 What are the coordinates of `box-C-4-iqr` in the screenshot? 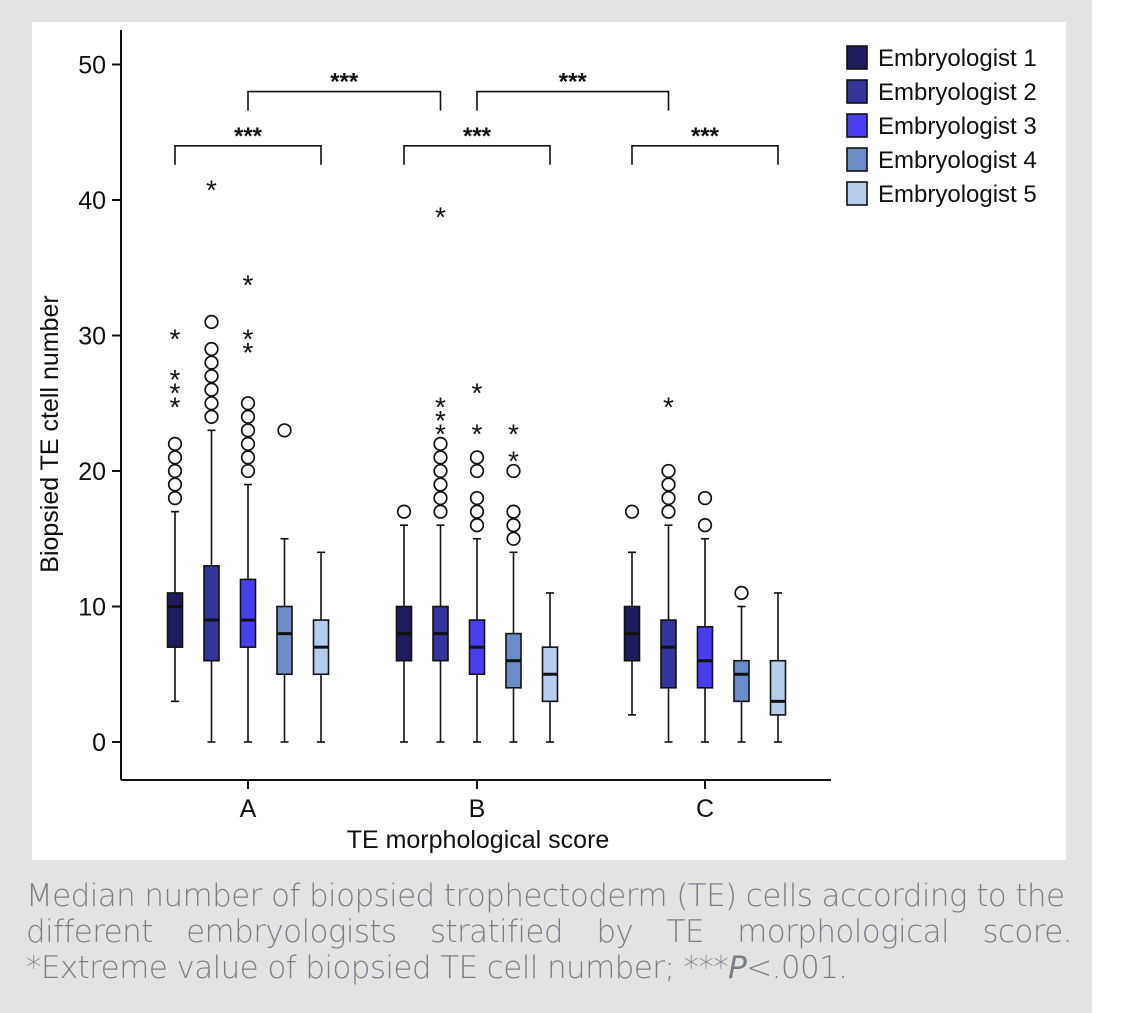 It's located at (741, 681).